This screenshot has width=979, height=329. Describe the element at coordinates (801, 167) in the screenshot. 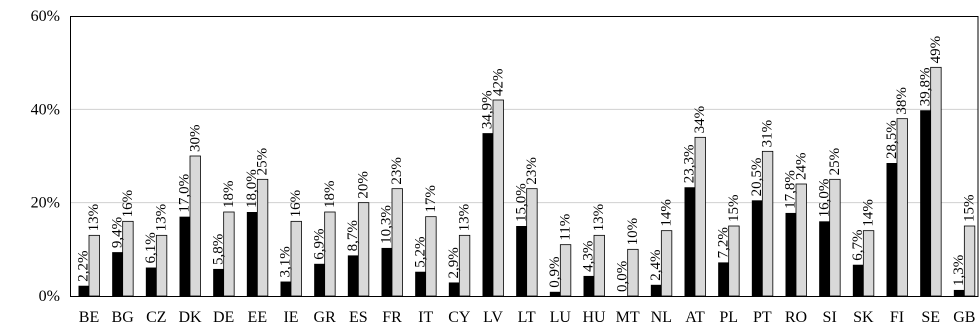

I see `data-label-series-2: 24%` at that location.